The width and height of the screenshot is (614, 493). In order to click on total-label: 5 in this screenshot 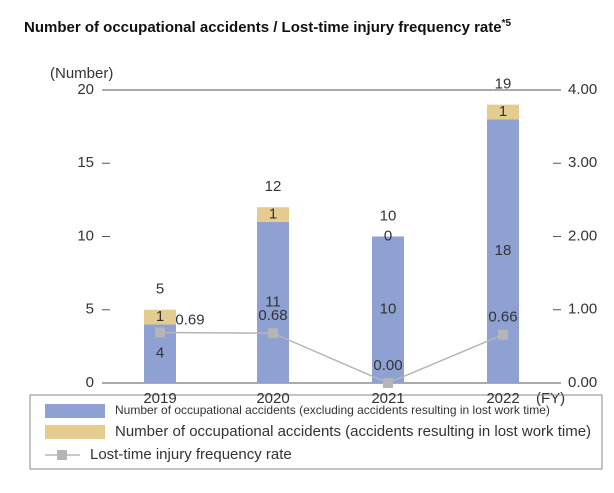, I will do `click(160, 289)`.